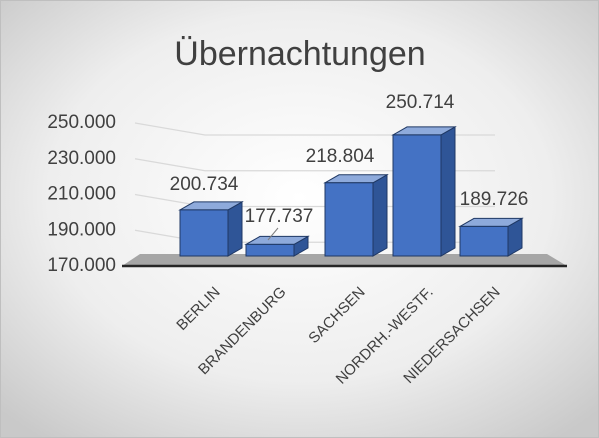 This screenshot has width=599, height=438. Describe the element at coordinates (204, 184) in the screenshot. I see `data-label: 200.734` at that location.